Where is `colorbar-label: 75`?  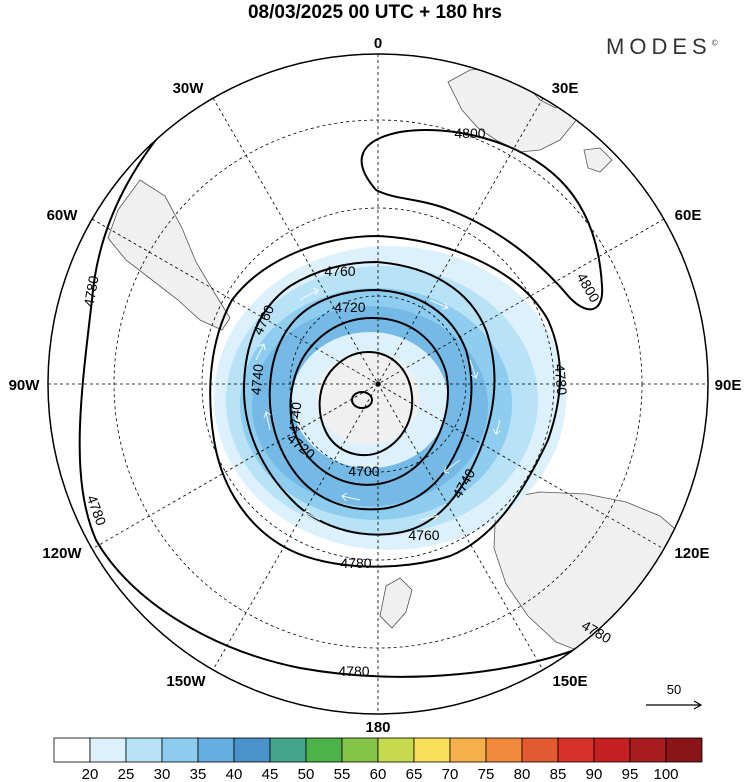 colorbar-label: 75 is located at coordinates (486, 774).